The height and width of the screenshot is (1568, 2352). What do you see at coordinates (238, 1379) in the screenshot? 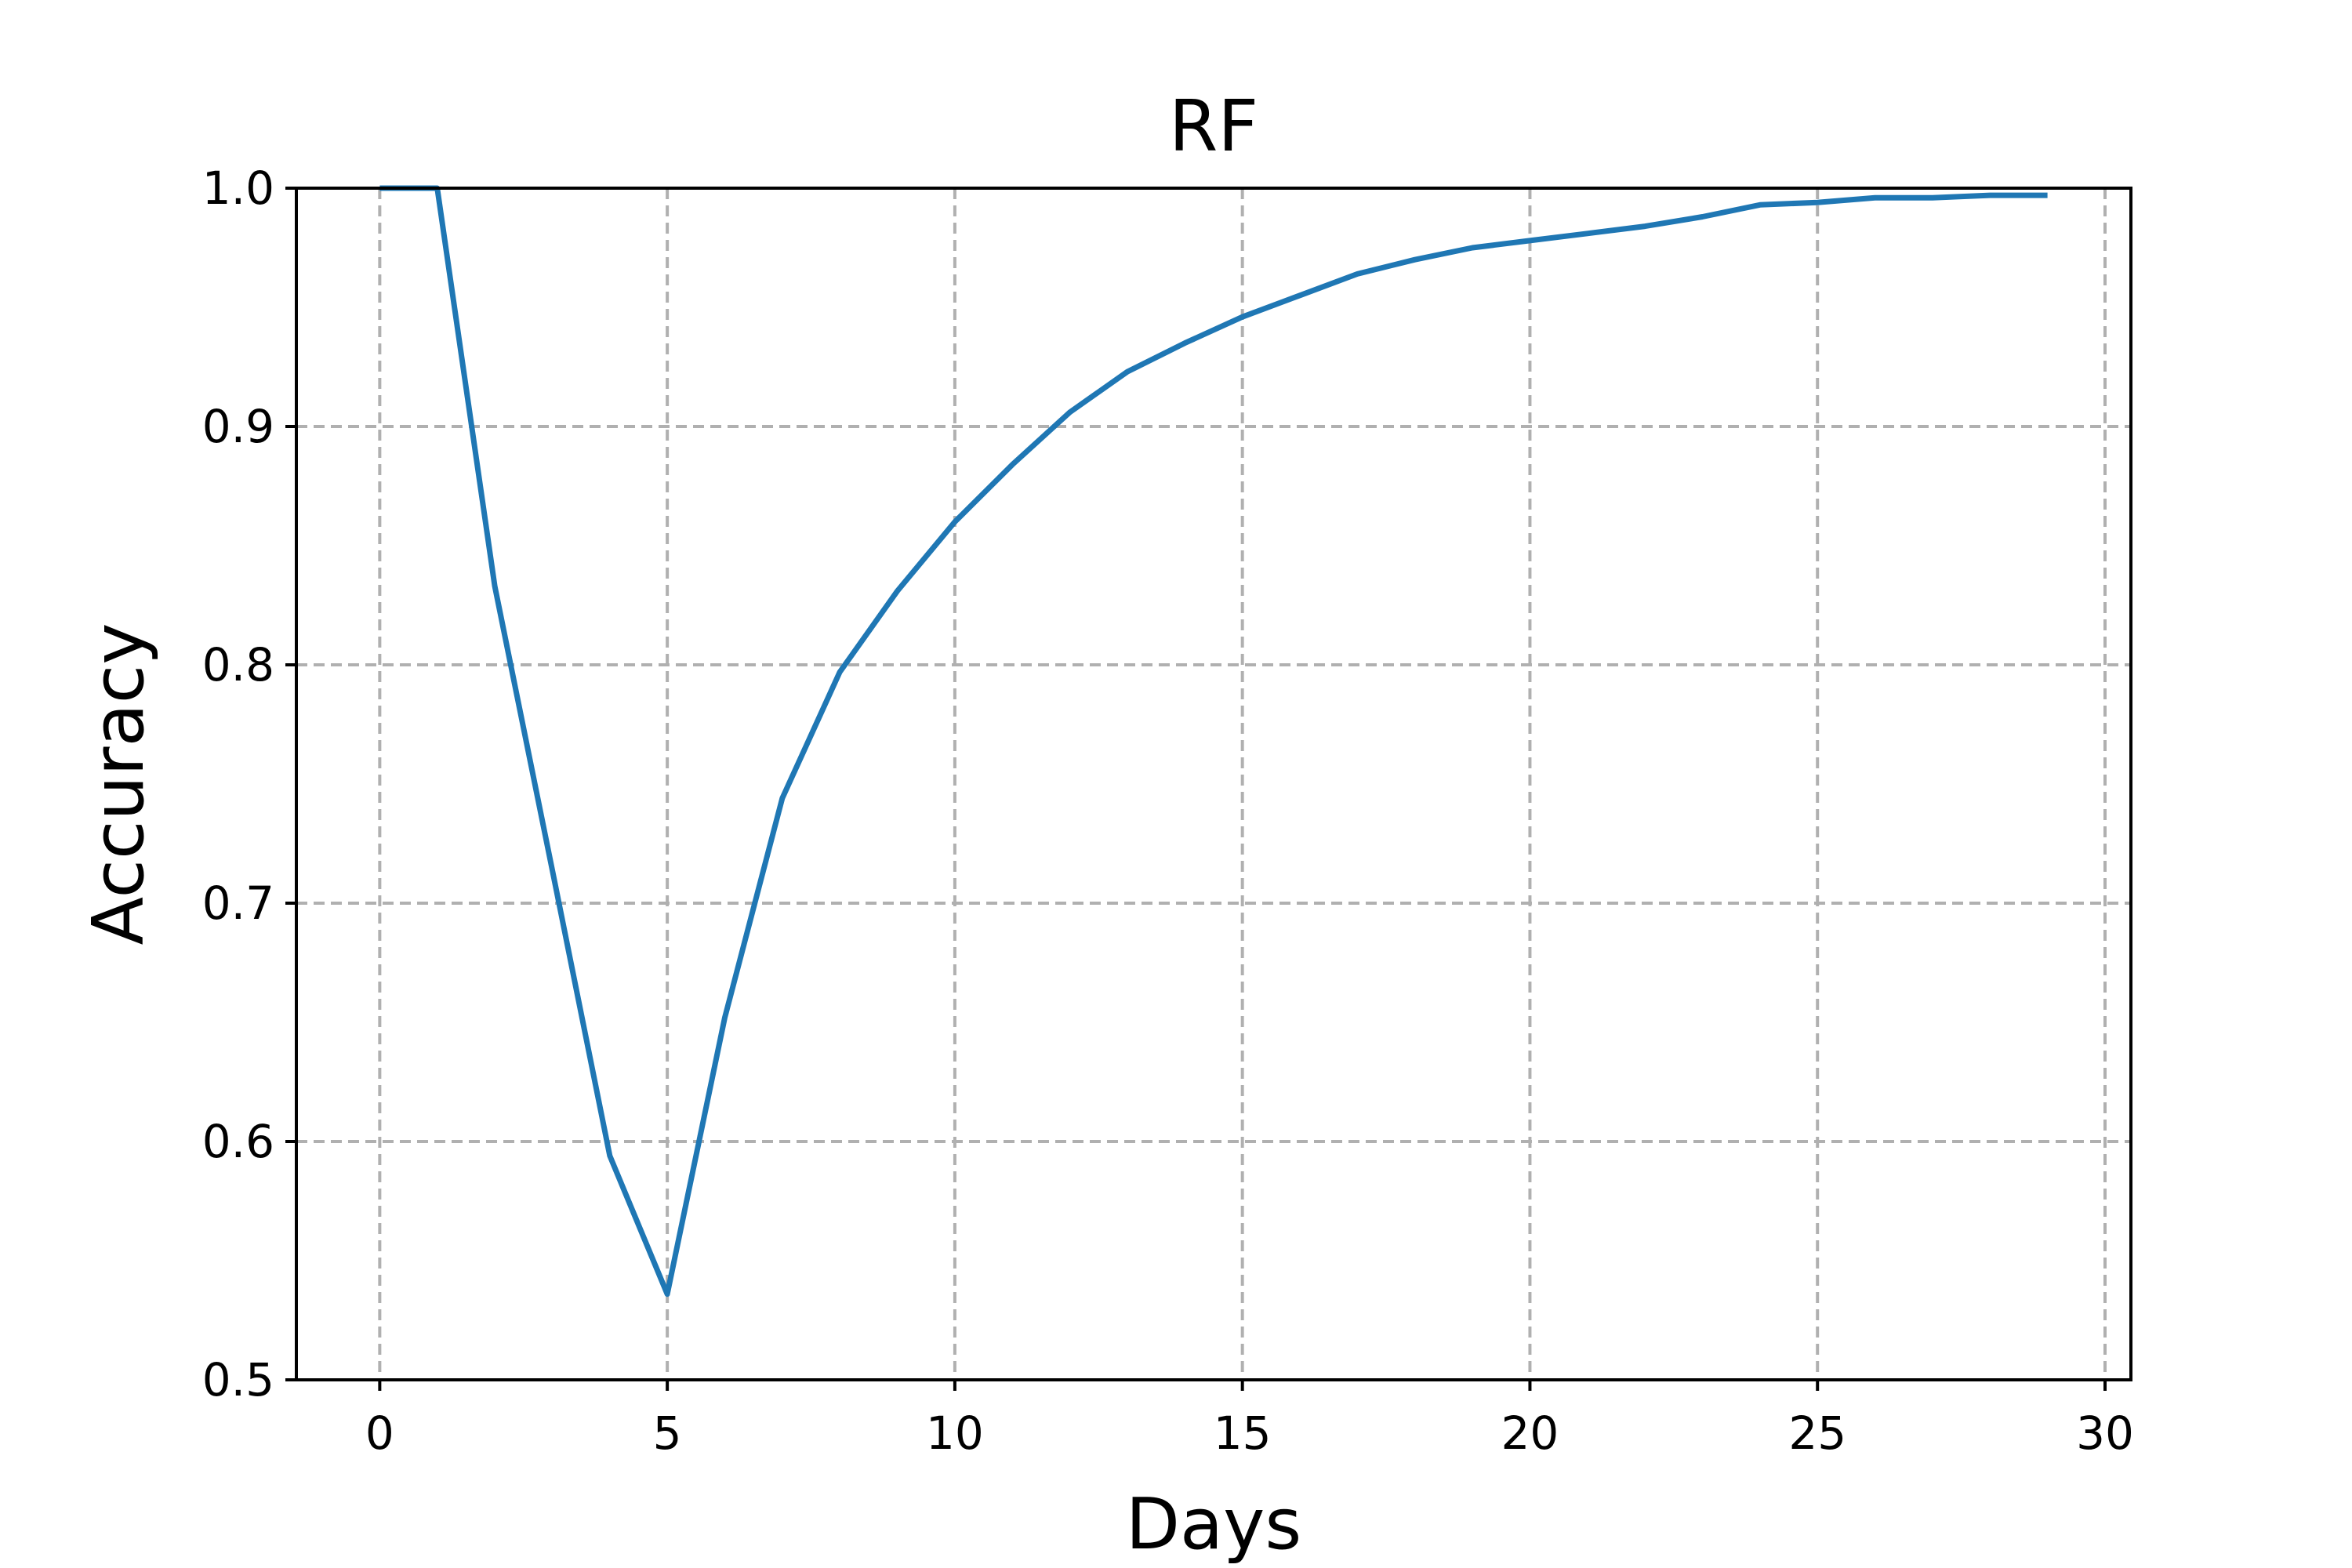
I see `y-tick-label: 0.5` at bounding box center [238, 1379].